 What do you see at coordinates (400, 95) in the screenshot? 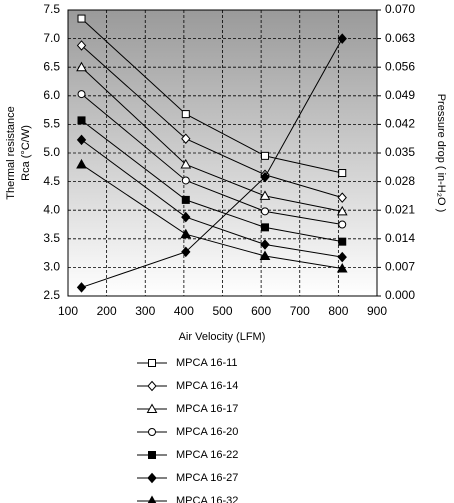
I see `y2-tick-label: 0.049` at bounding box center [400, 95].